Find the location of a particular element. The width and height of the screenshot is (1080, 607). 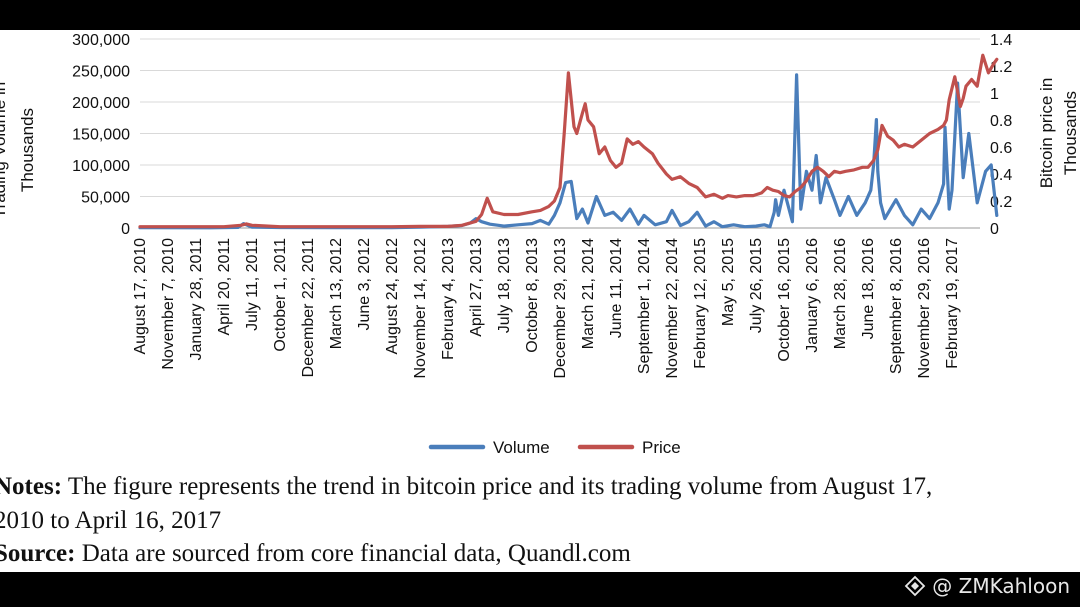

x-tick-label: December 29, 2013 is located at coordinates (560, 308).